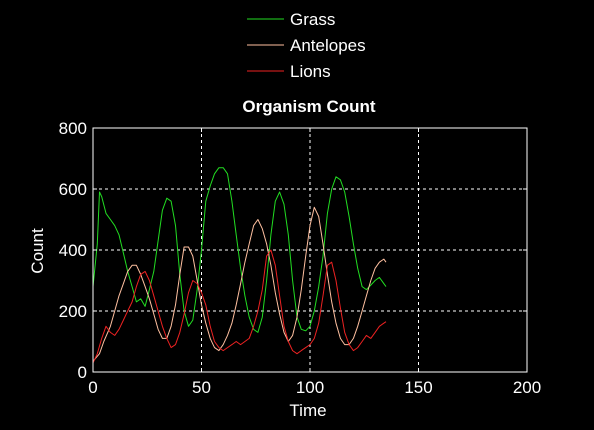 This screenshot has width=594, height=430. What do you see at coordinates (73, 250) in the screenshot?
I see `y-tick-label: 400` at bounding box center [73, 250].